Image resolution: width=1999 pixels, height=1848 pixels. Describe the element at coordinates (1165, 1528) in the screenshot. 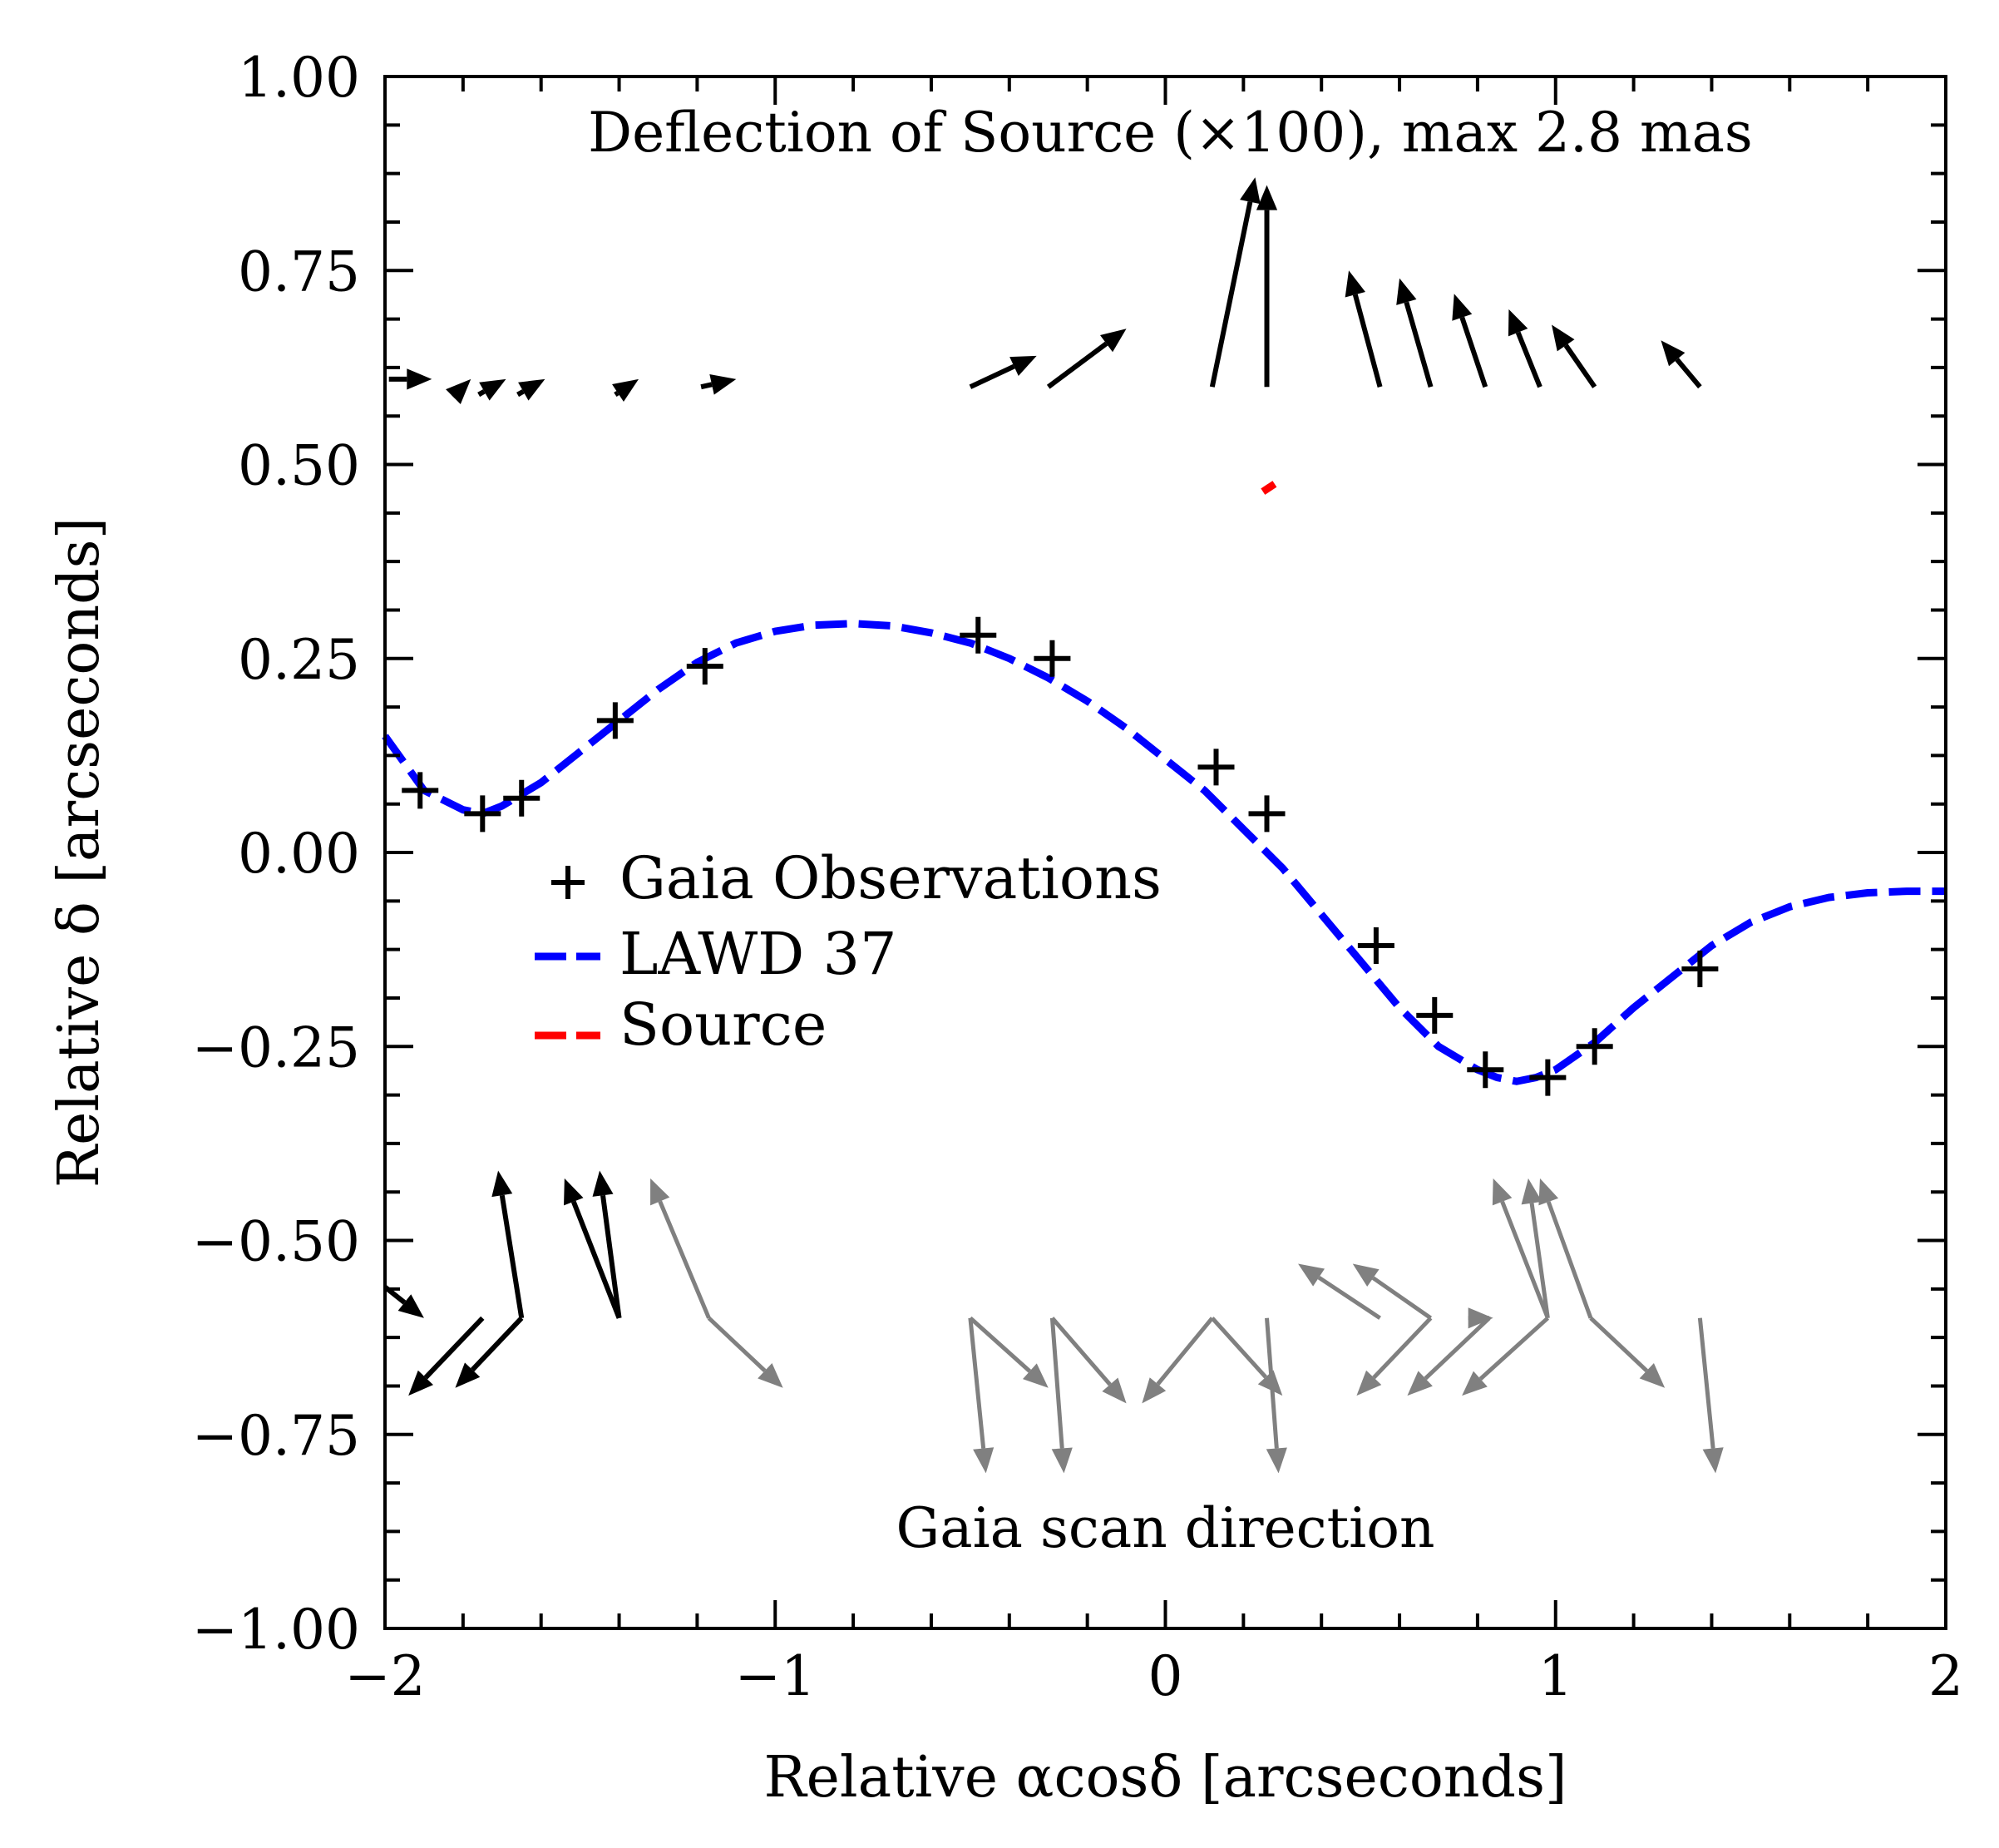

I see `scan-direction-annotation: Gaia scan direction` at that location.